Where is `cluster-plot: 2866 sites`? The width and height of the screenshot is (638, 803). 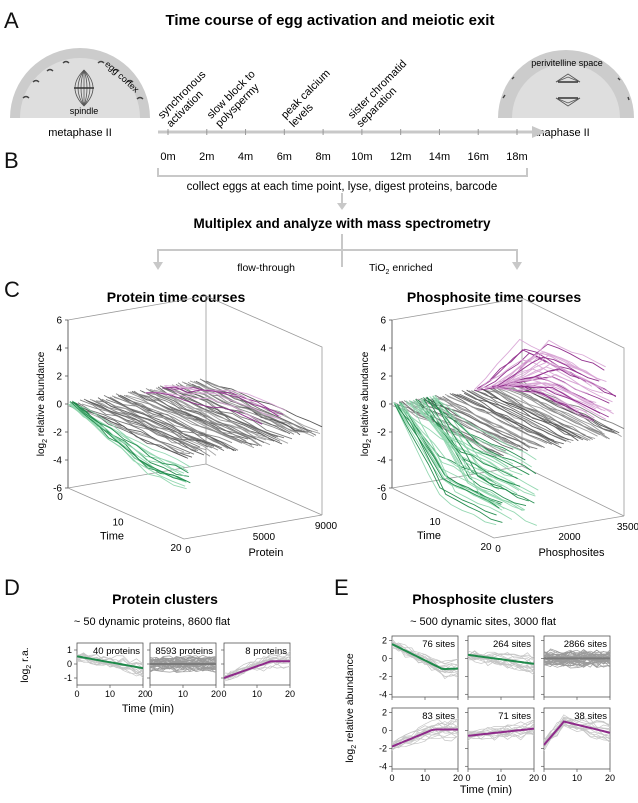
cluster-plot: 2866 sites is located at coordinates (576, 667).